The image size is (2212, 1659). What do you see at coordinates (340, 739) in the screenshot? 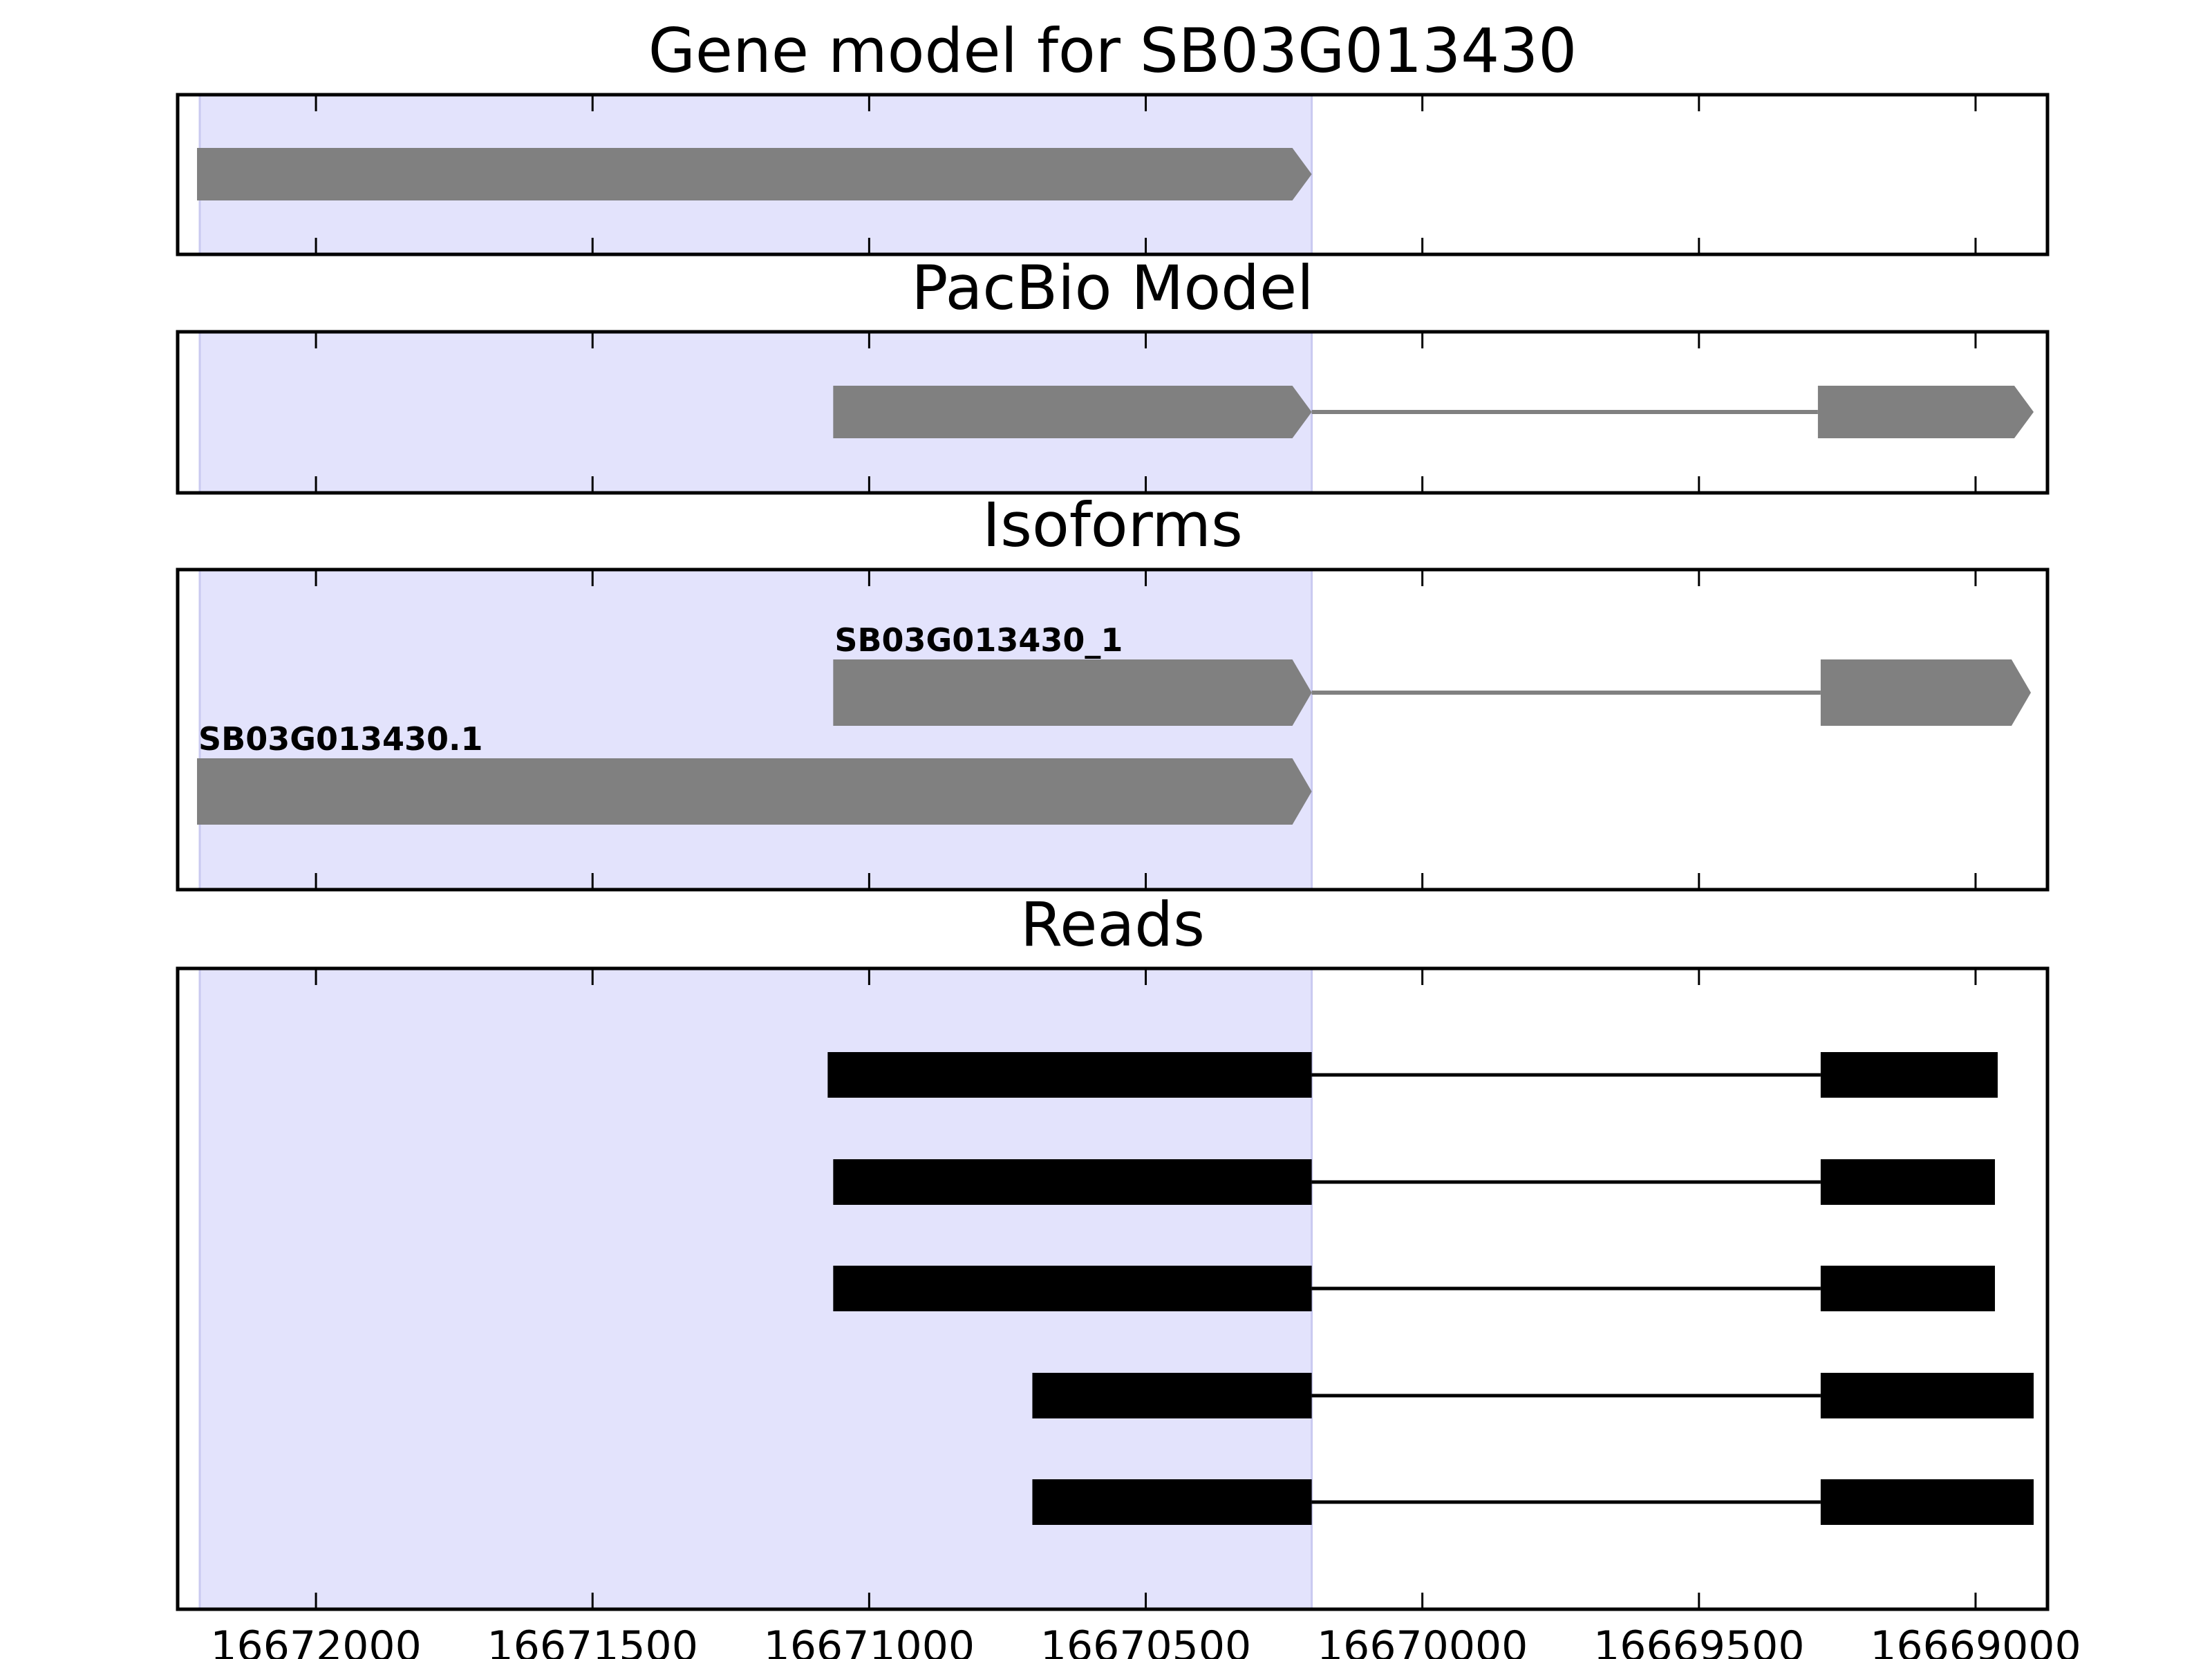
I see `feature-label: SB03G013430.1` at bounding box center [340, 739].